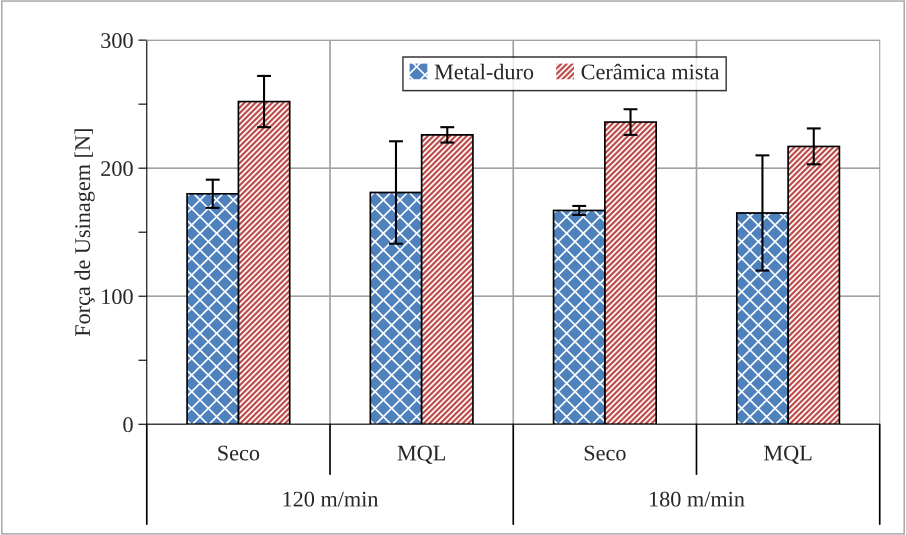 This screenshot has width=906, height=535. What do you see at coordinates (117, 296) in the screenshot?
I see `y-tick-label: 100` at bounding box center [117, 296].